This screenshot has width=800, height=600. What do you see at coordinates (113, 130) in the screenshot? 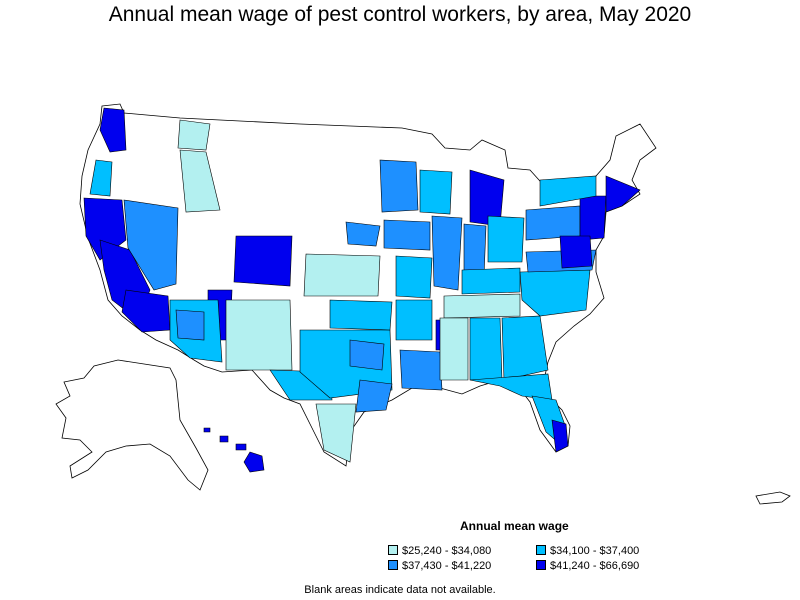
I see `area-seattle` at bounding box center [113, 130].